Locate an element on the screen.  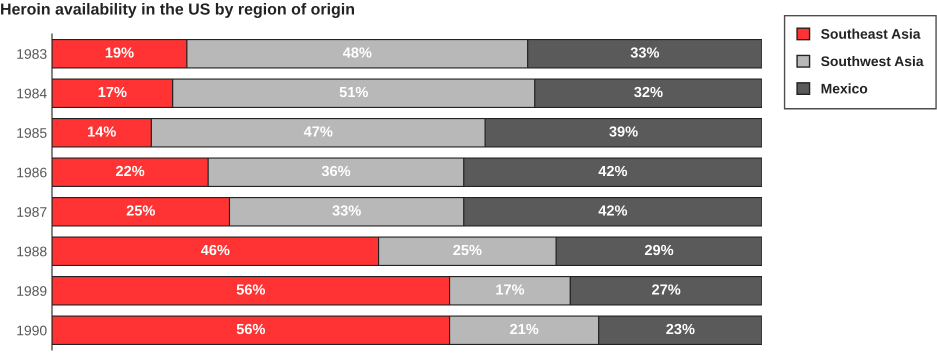
data-label: 29% is located at coordinates (659, 250).